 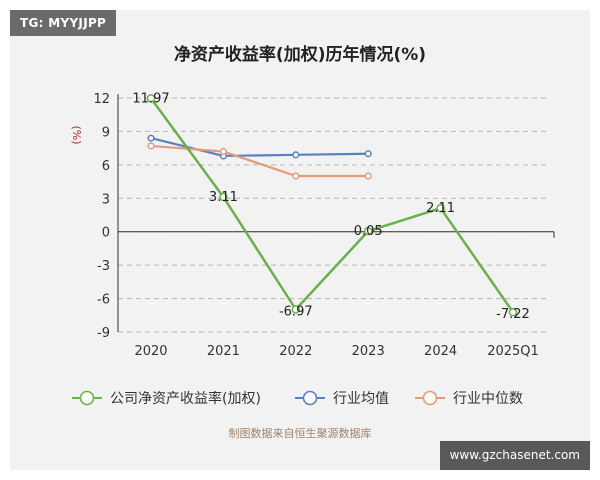 I want to click on y-axis-label-text: (%), so click(x=76, y=134).